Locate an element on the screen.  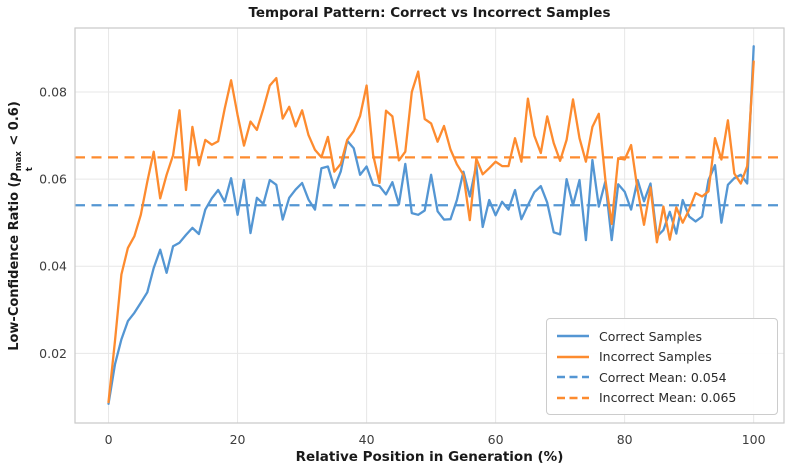
y-tick-label: 0.06 is located at coordinates (53, 179).